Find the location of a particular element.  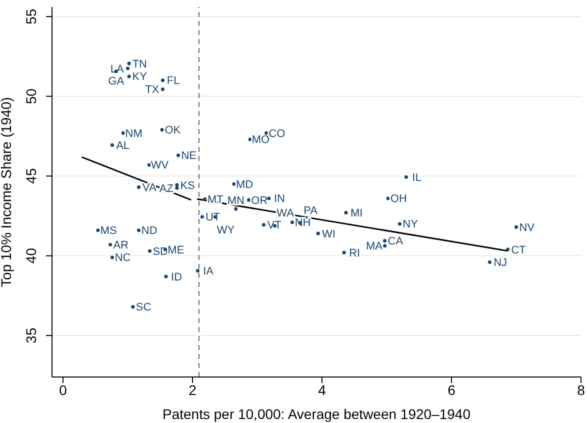

y-tick-label: 35 is located at coordinates (31, 336).